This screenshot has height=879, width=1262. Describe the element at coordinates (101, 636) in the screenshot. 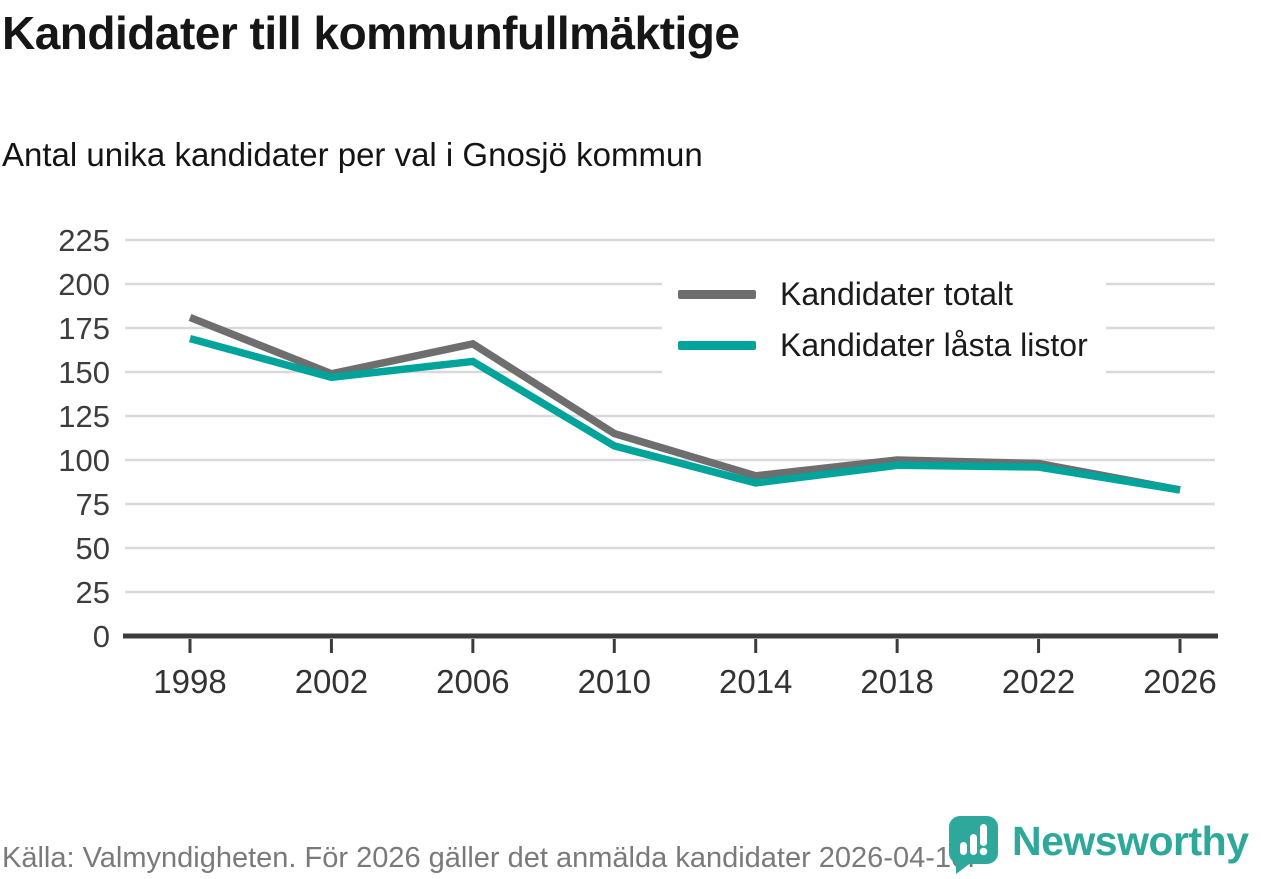

I see `y-tick-label: 0` at that location.